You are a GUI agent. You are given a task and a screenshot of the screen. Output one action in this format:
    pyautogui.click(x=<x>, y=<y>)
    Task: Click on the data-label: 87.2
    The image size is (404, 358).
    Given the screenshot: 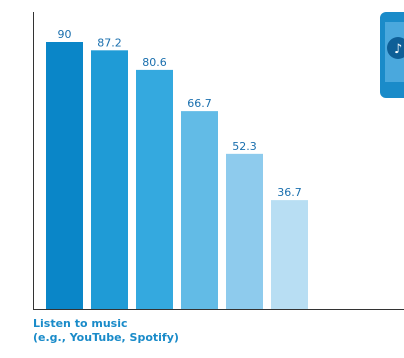 What is the action you would take?
    pyautogui.click(x=109, y=42)
    